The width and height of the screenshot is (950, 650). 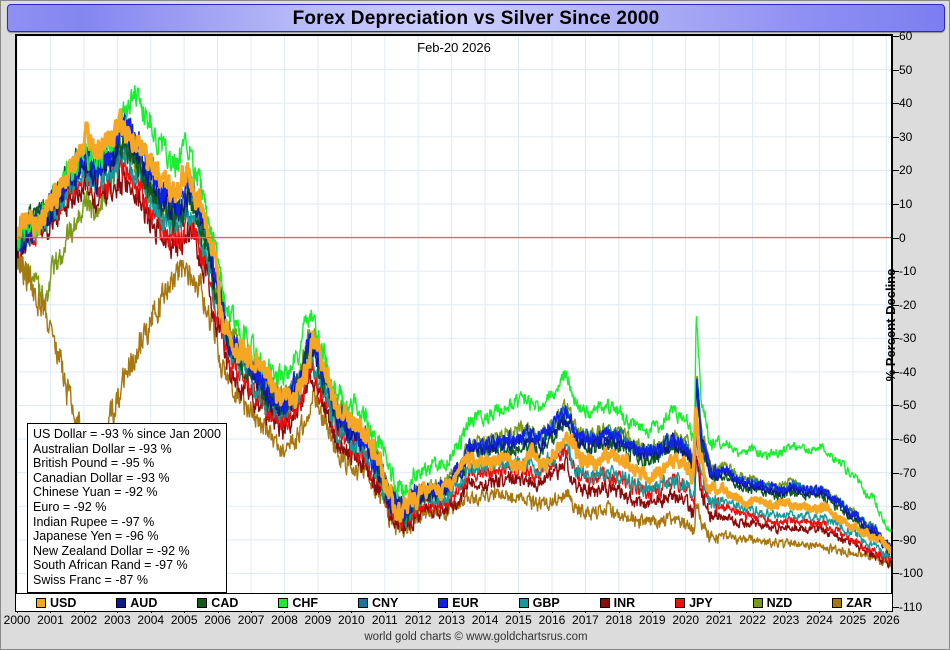 I want to click on legend-swatch-usd-icon, so click(x=40, y=602).